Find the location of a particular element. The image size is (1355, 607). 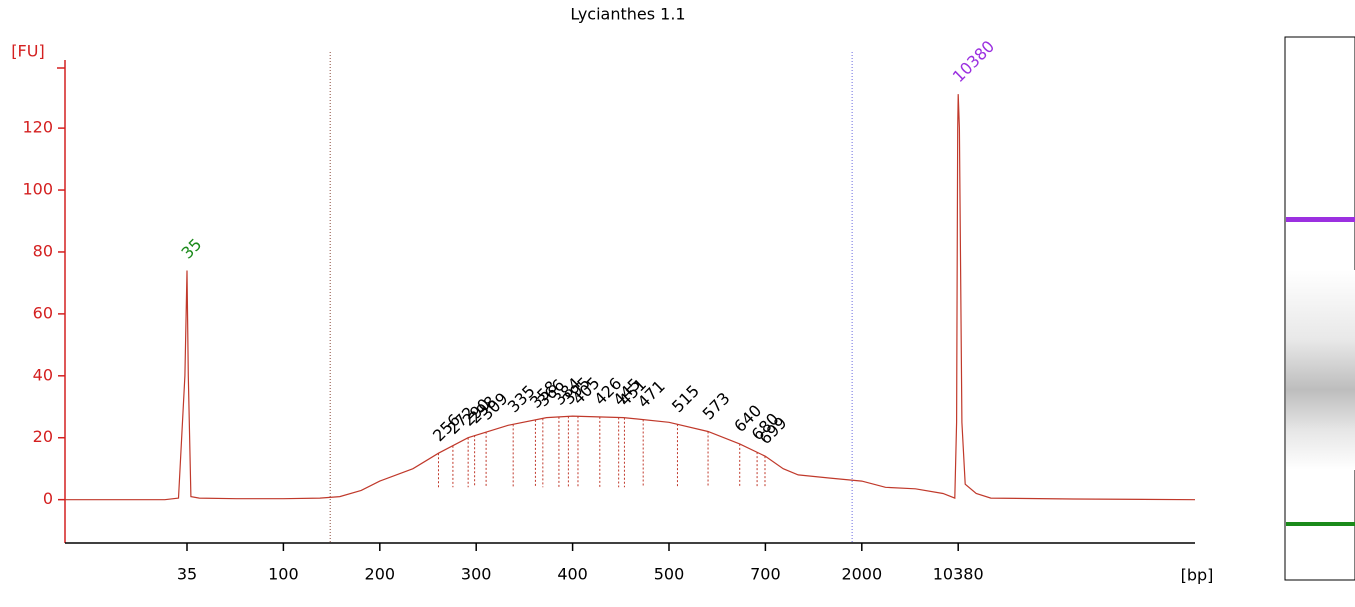

peak-label: 515 is located at coordinates (685, 398).